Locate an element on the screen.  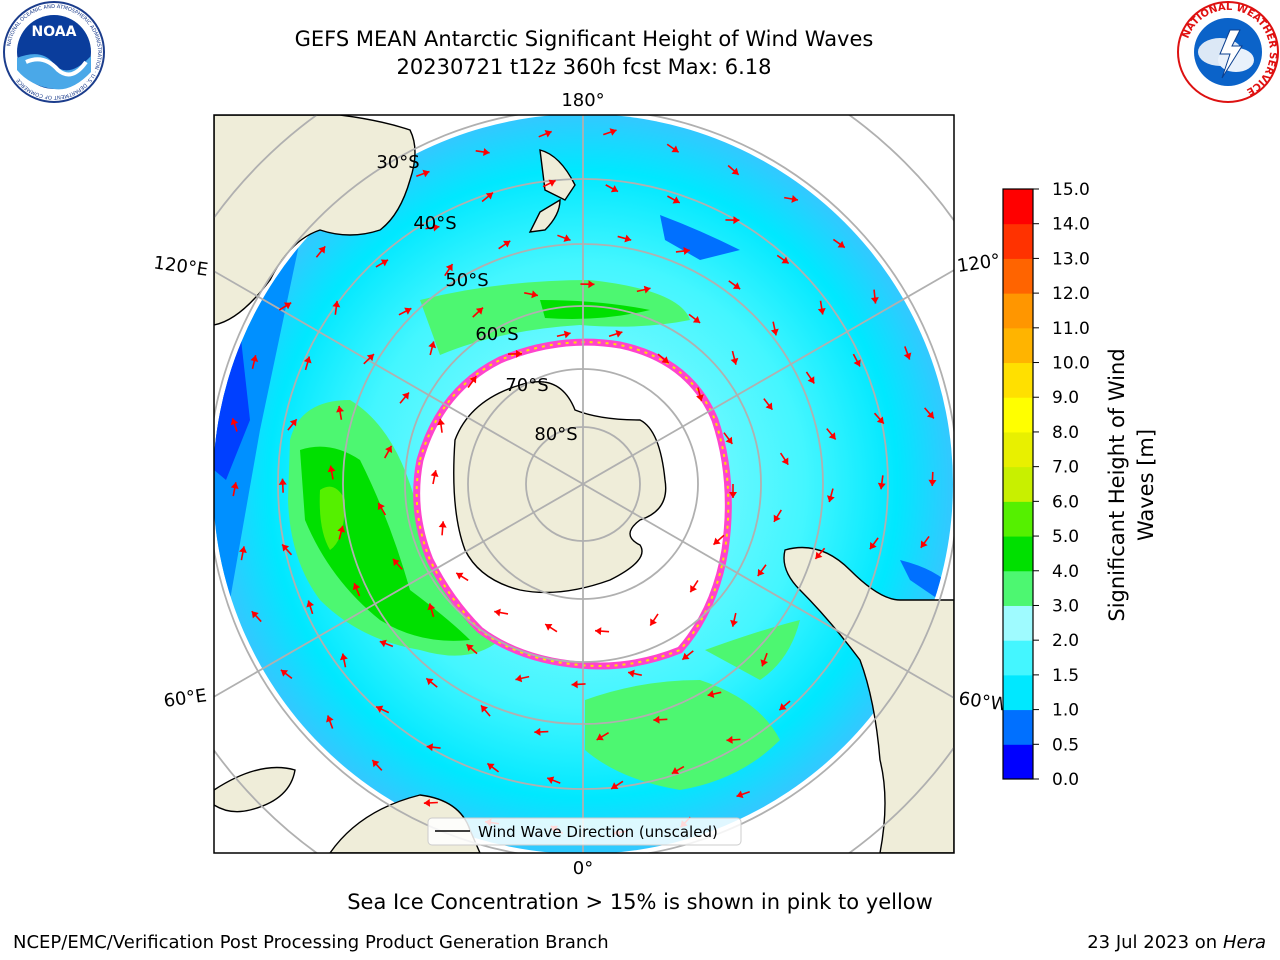
lon-label-120w: 120° is located at coordinates (979, 263).